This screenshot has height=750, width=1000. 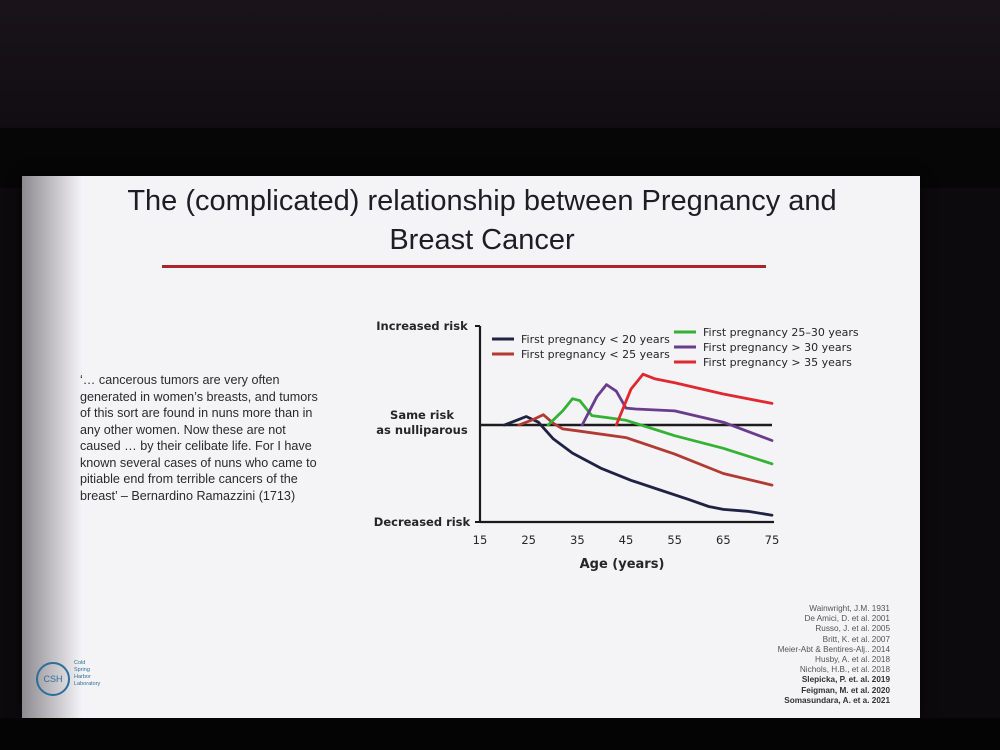 What do you see at coordinates (781, 332) in the screenshot?
I see `legend-label: First pregnancy 25–30 years` at bounding box center [781, 332].